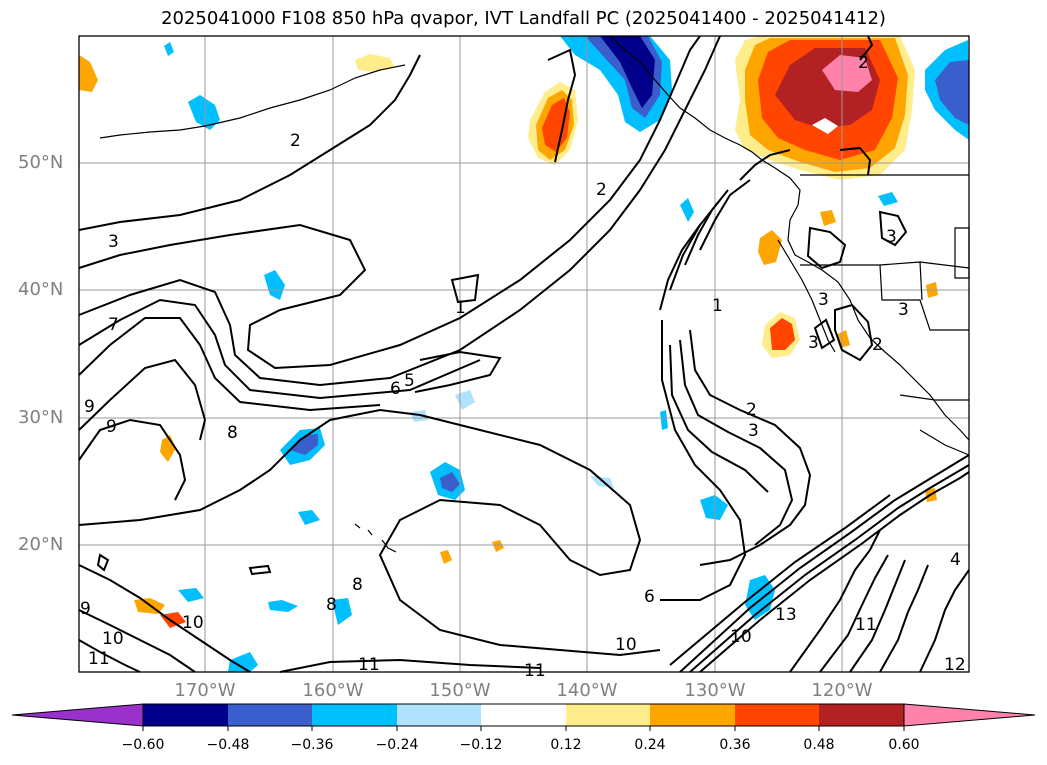 The image size is (1047, 765). Describe the element at coordinates (735, 745) in the screenshot. I see `colorbar-tick-label: 0.36` at that location.